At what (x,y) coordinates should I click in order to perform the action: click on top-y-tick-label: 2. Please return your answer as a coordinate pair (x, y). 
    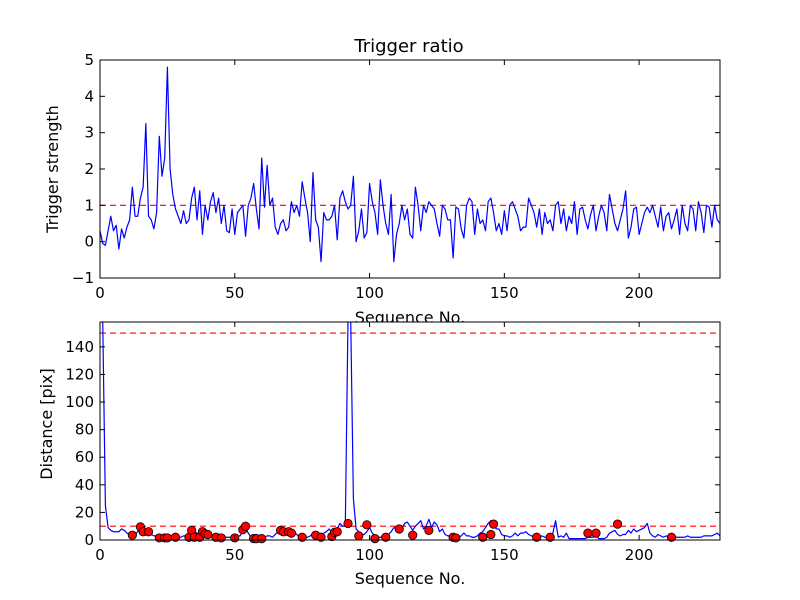
    Looking at the image, I should click on (89, 169).